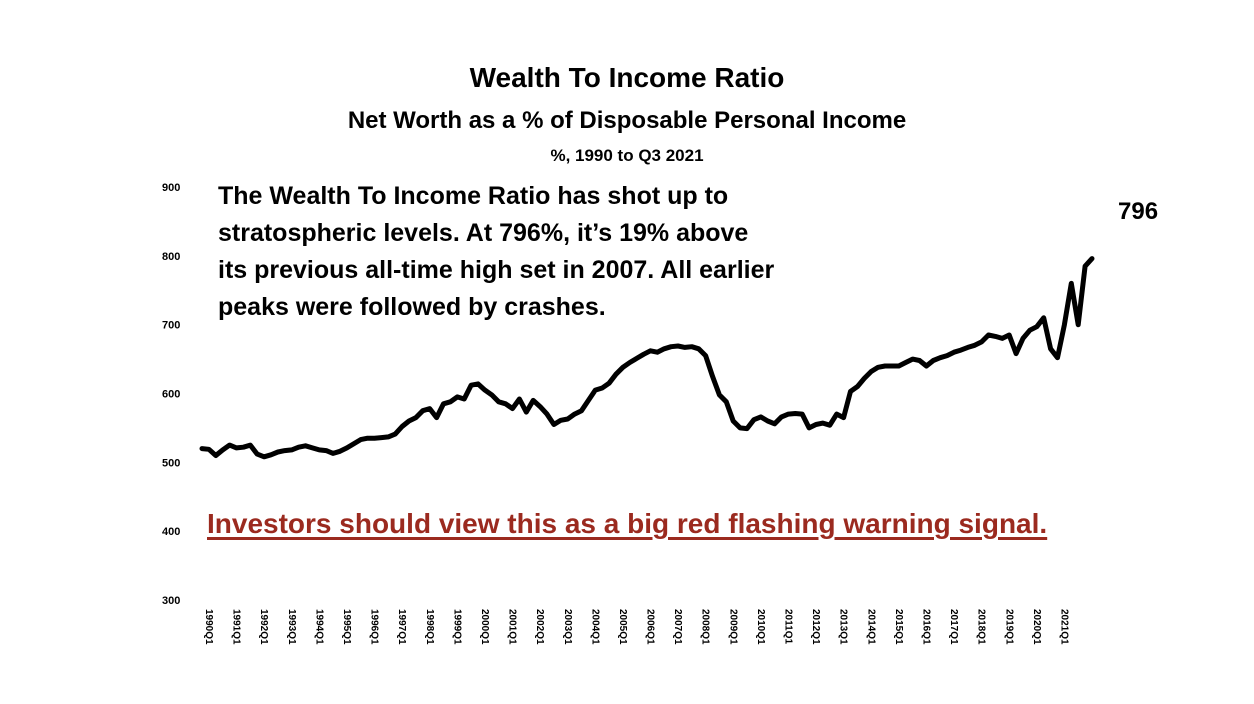 This screenshot has height=704, width=1254. Describe the element at coordinates (208, 627) in the screenshot. I see `x-tick-label: 1990Q1` at that location.